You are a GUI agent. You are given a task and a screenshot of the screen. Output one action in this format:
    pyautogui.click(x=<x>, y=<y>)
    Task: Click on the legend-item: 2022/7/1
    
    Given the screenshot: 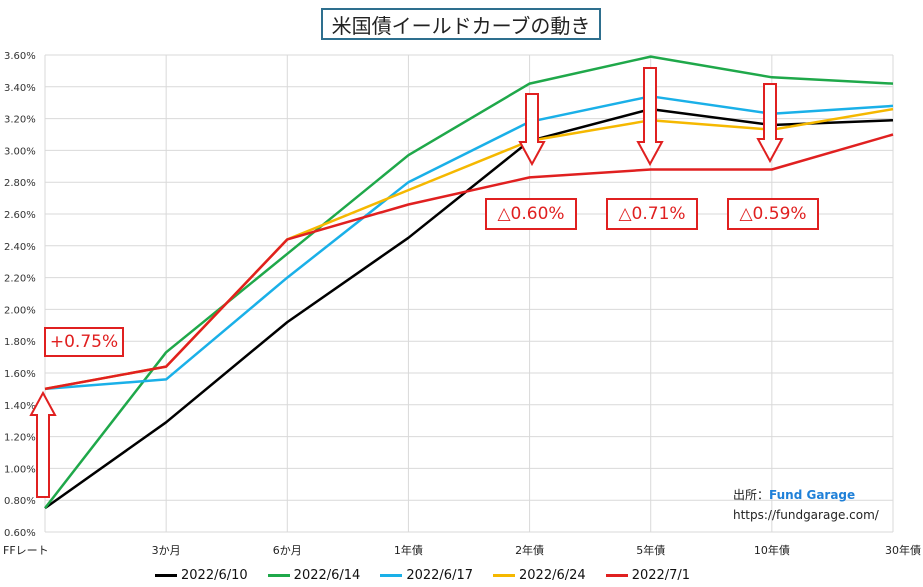 What is the action you would take?
    pyautogui.click(x=648, y=575)
    